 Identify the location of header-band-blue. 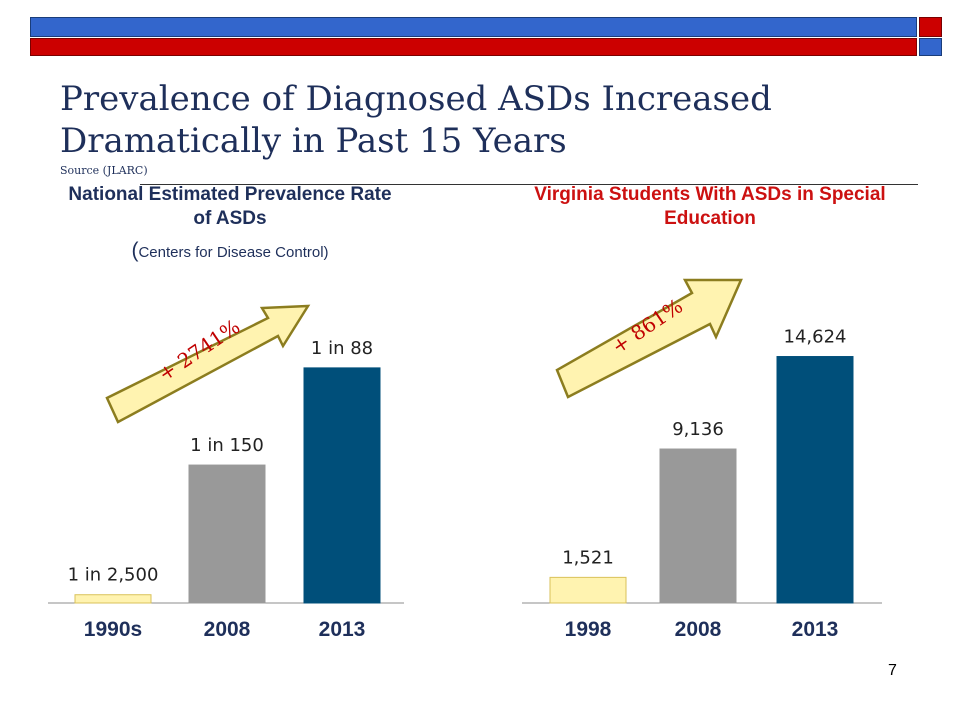
(473, 27).